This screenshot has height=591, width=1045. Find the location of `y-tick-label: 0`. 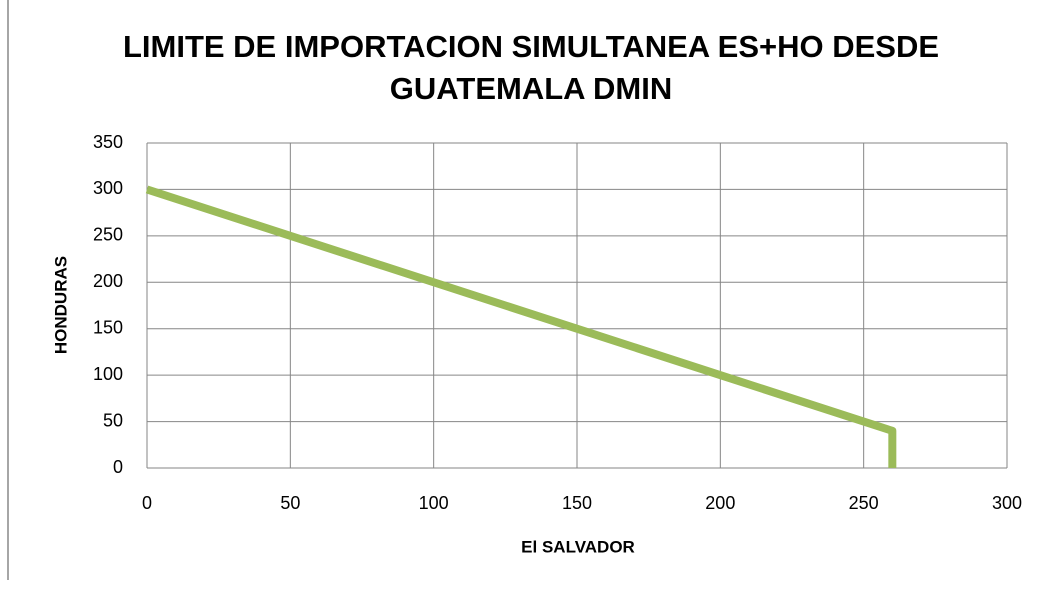

y-tick-label: 0 is located at coordinates (118, 467).